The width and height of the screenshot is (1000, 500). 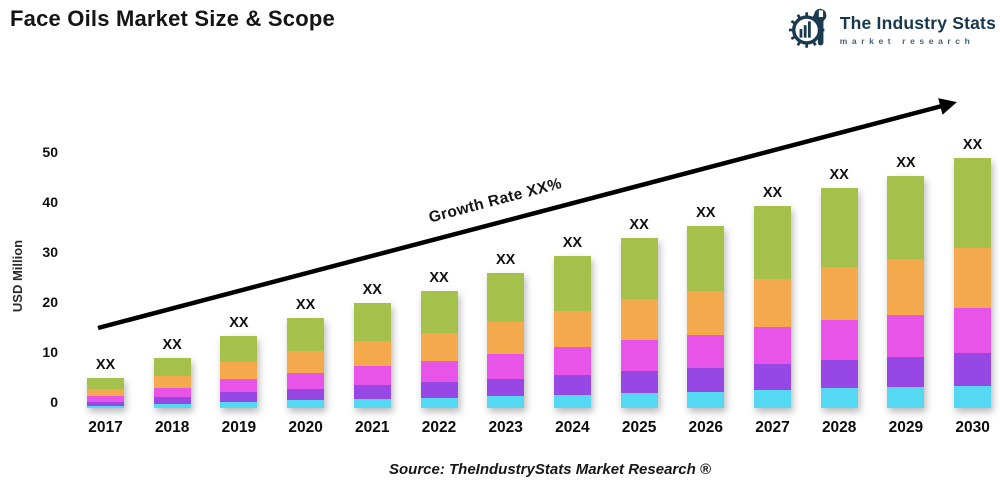 What do you see at coordinates (917, 22) in the screenshot?
I see `brand-name: The Industry Stats` at bounding box center [917, 22].